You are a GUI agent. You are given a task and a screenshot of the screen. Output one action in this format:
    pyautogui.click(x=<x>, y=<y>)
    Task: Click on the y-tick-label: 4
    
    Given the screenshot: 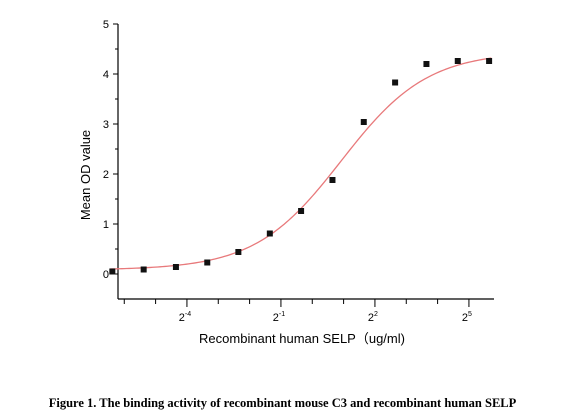 What is the action you would take?
    pyautogui.click(x=106, y=75)
    